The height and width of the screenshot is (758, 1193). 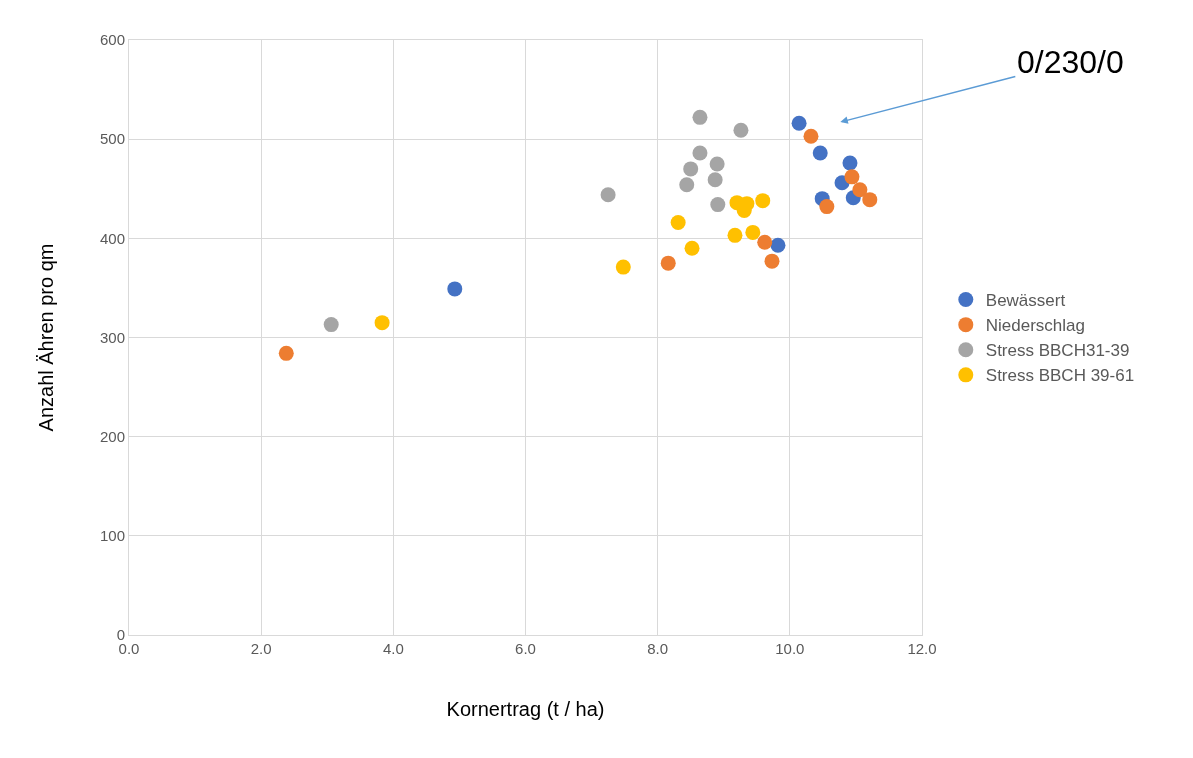 What do you see at coordinates (790, 648) in the screenshot?
I see `x-tick-label: 10.0` at bounding box center [790, 648].